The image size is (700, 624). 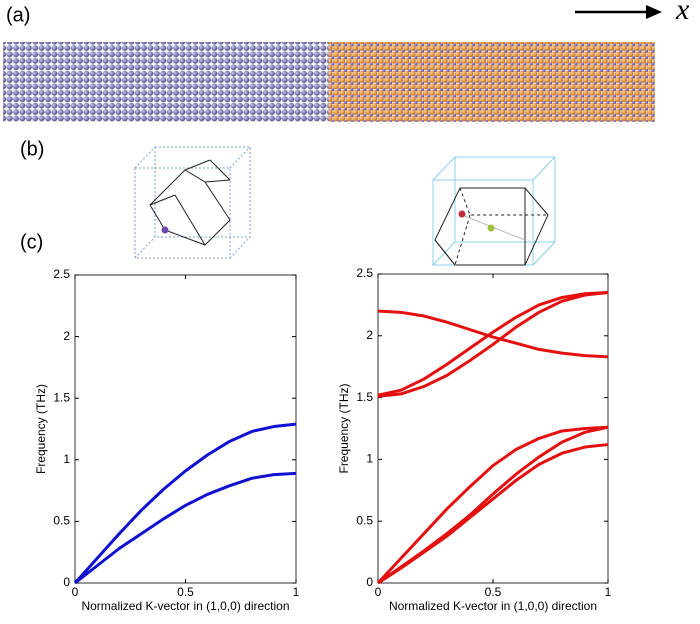 What do you see at coordinates (654, 12) in the screenshot?
I see `arrow-head` at bounding box center [654, 12].